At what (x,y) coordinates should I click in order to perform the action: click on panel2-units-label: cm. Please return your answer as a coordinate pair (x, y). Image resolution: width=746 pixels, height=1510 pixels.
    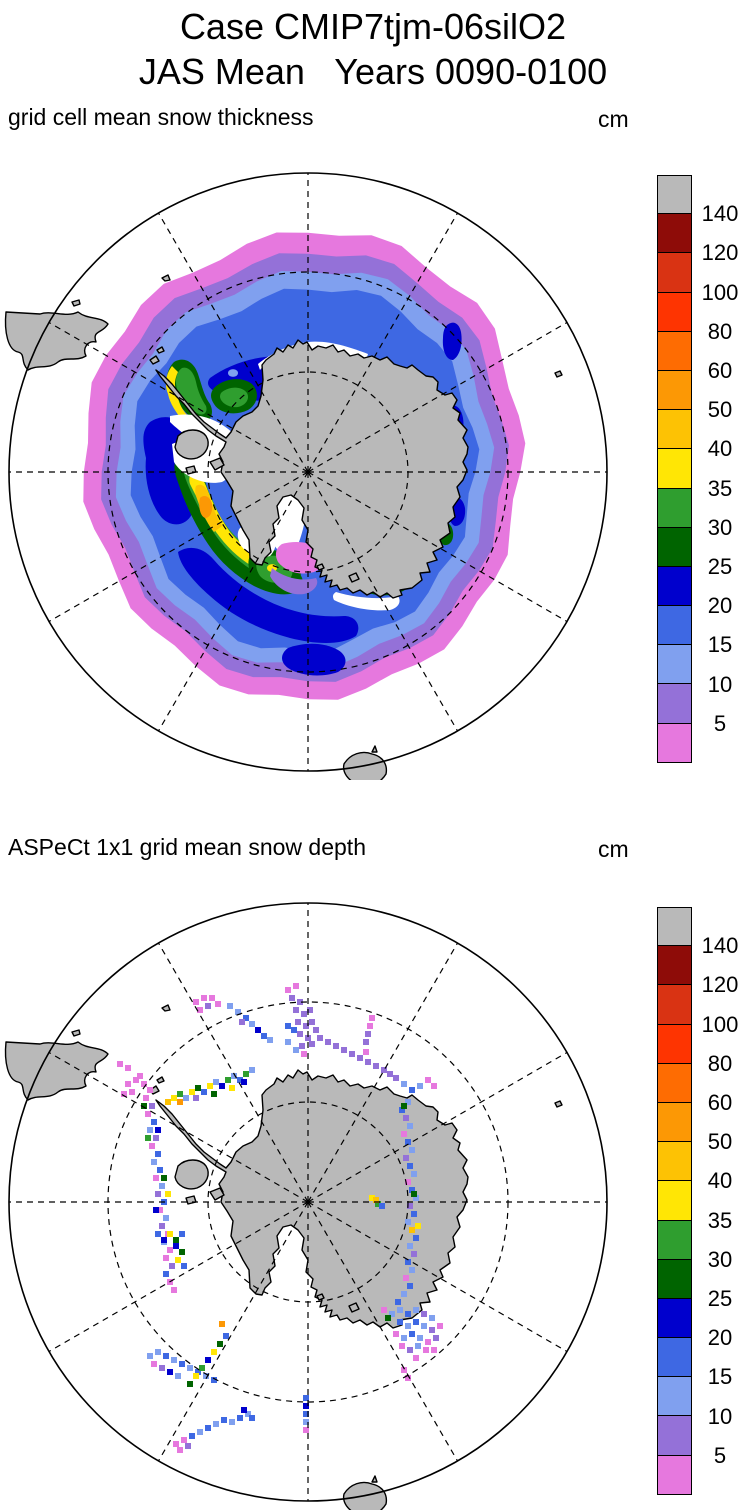
    Looking at the image, I should click on (613, 849).